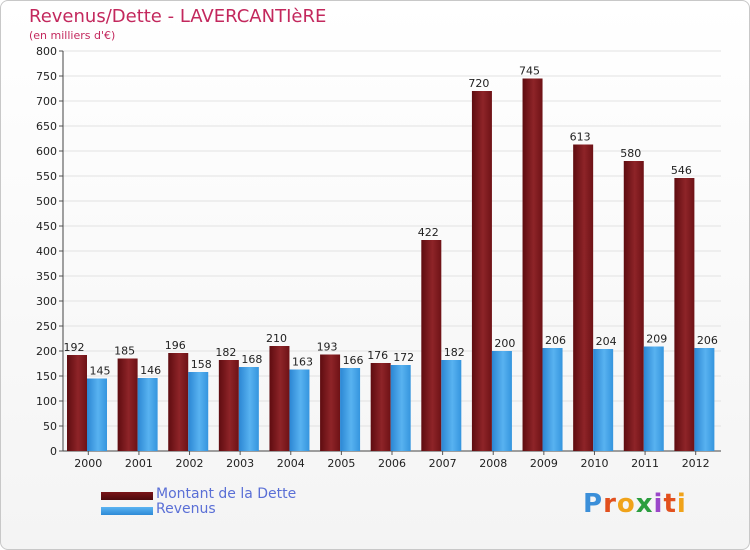 This screenshot has width=750, height=550. I want to click on y-tick-label-800: 800, so click(46, 51).